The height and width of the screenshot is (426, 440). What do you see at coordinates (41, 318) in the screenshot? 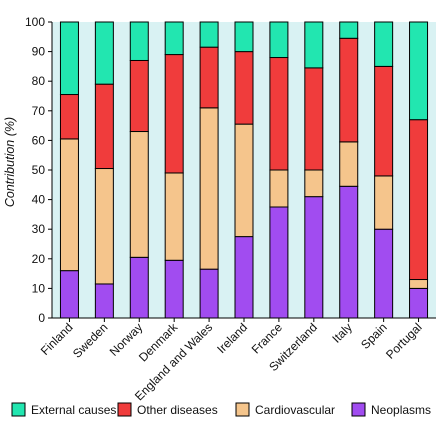
I see `y-tick-label: 0` at bounding box center [41, 318].